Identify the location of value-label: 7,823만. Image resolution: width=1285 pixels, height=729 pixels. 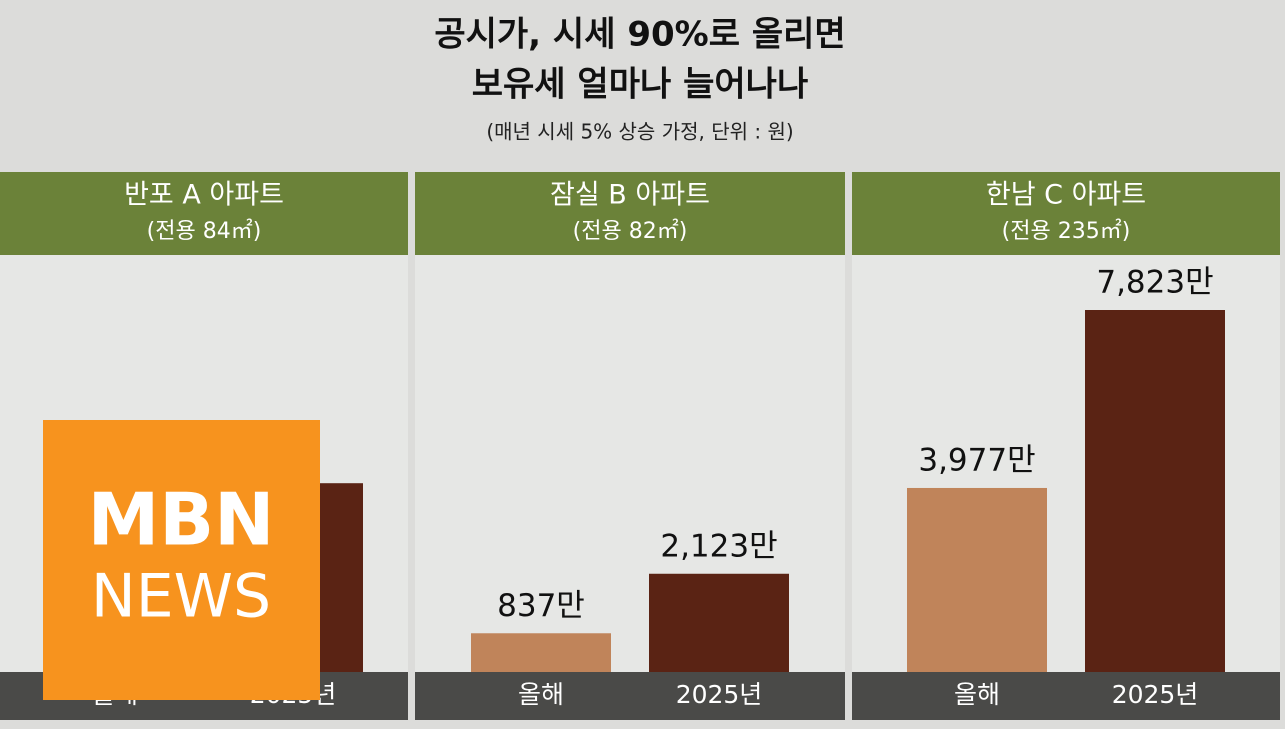
(1154, 283).